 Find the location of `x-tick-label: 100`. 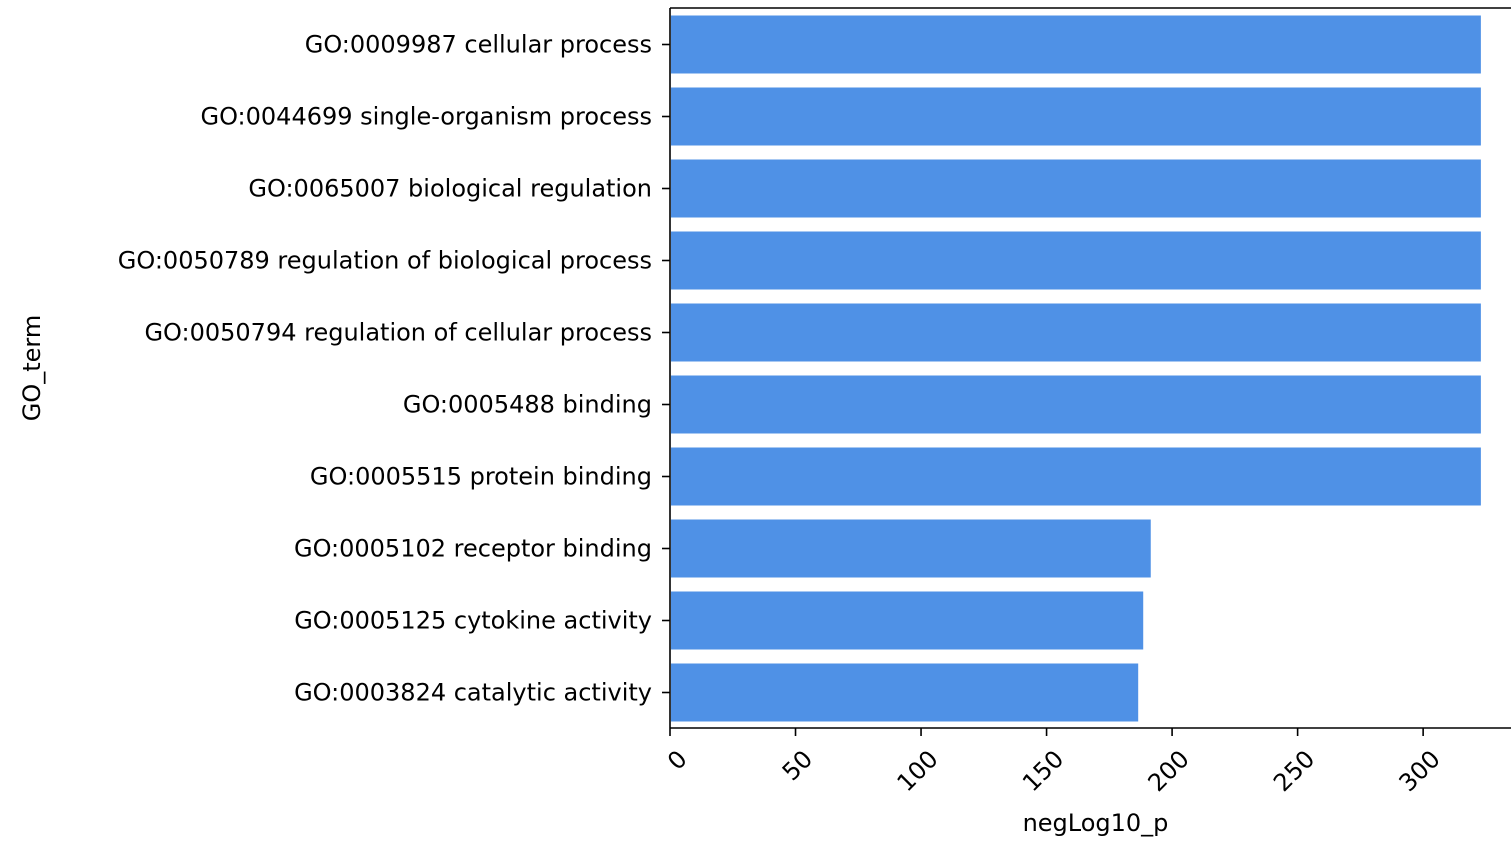

x-tick-label: 100 is located at coordinates (918, 771).